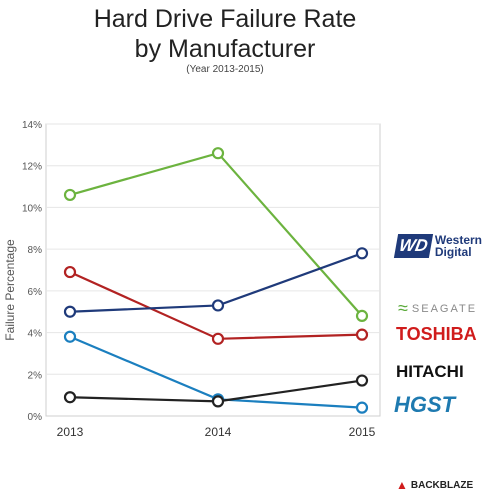  I want to click on backblaze-logo: ▲ BACKBLAZE, so click(439, 485).